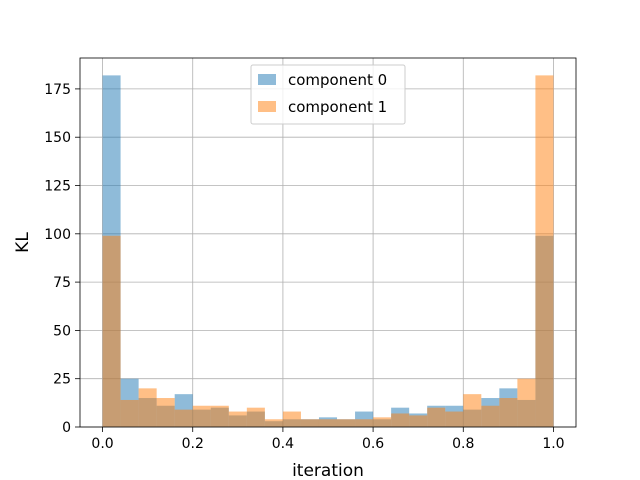 The image size is (640, 480). What do you see at coordinates (102, 444) in the screenshot?
I see `x-tick-label: 0.0` at bounding box center [102, 444].